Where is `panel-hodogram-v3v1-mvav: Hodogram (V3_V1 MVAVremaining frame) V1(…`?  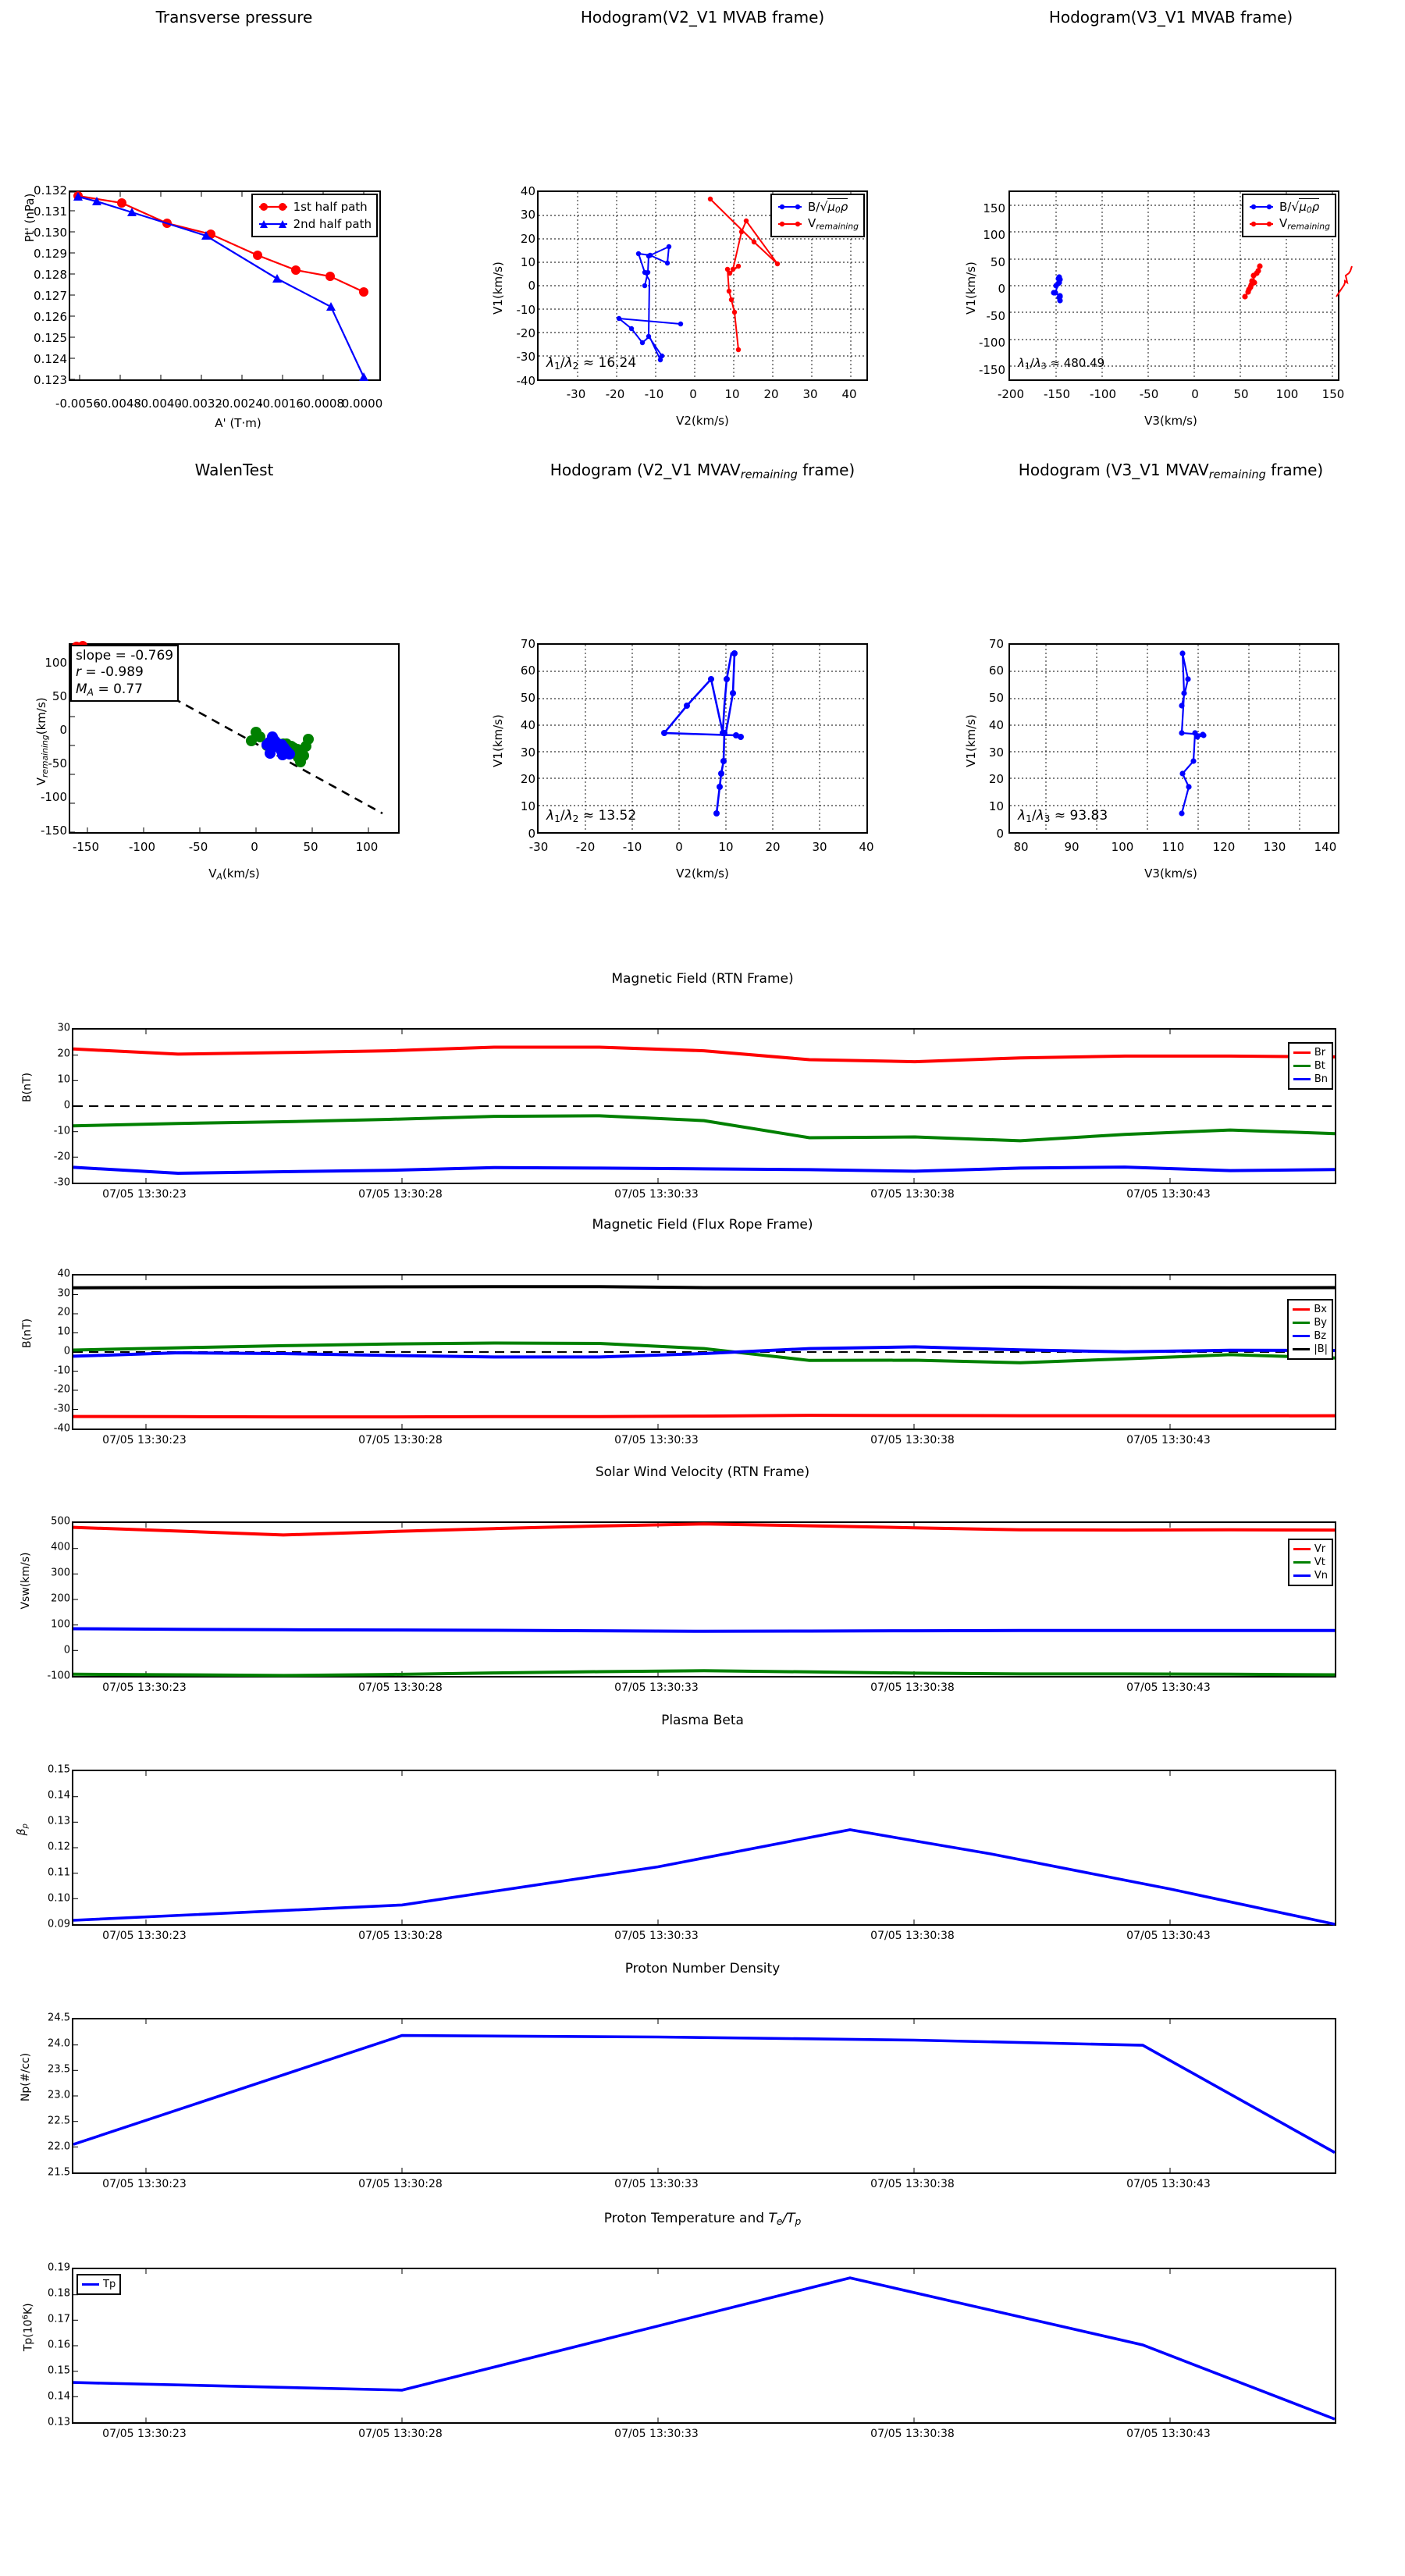
panel-hodogram-v3v1-mvav: Hodogram (V3_V1 MVAVremaining frame) V1(… is located at coordinates (1171, 671).